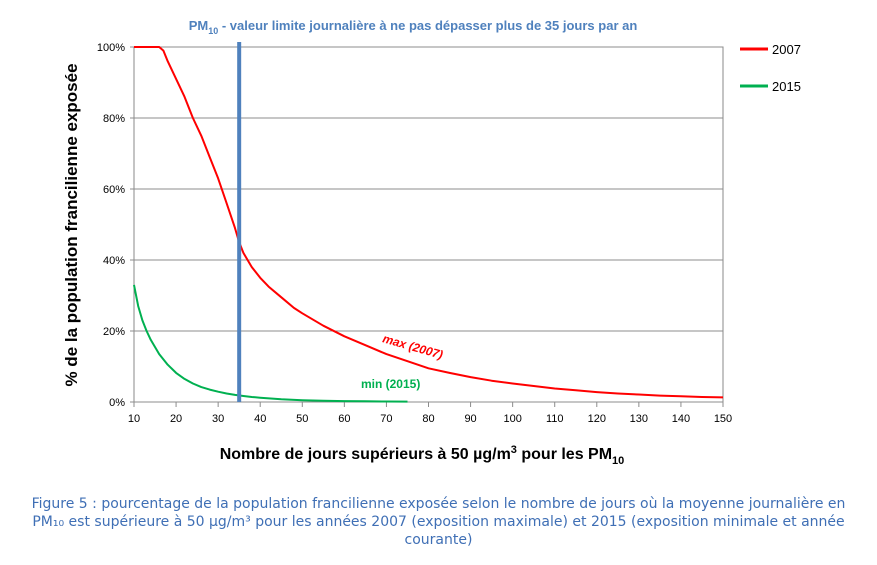 The image size is (877, 565). Describe the element at coordinates (270, 343) in the screenshot. I see `series-line-2015` at that location.